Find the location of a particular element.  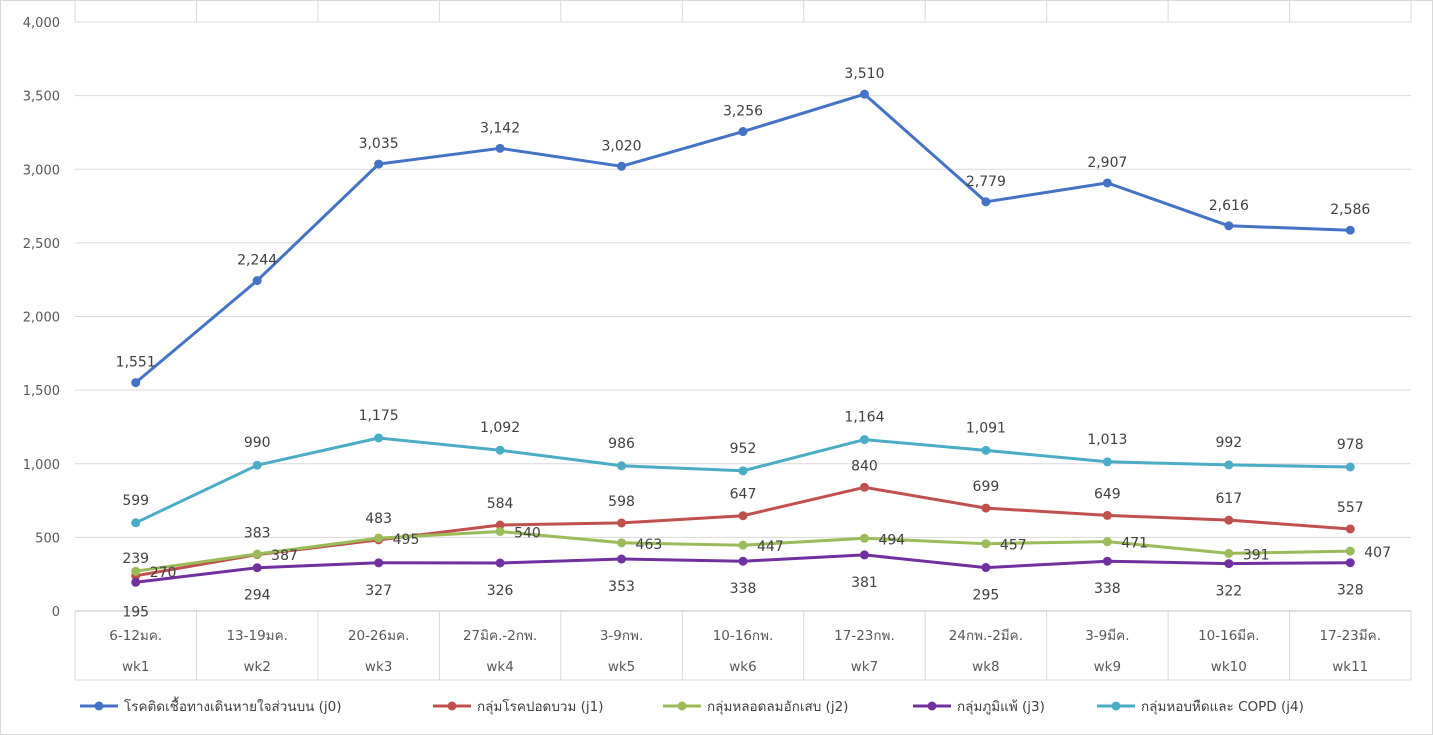

x-tick-label-date: 13-19มค. is located at coordinates (256, 636).